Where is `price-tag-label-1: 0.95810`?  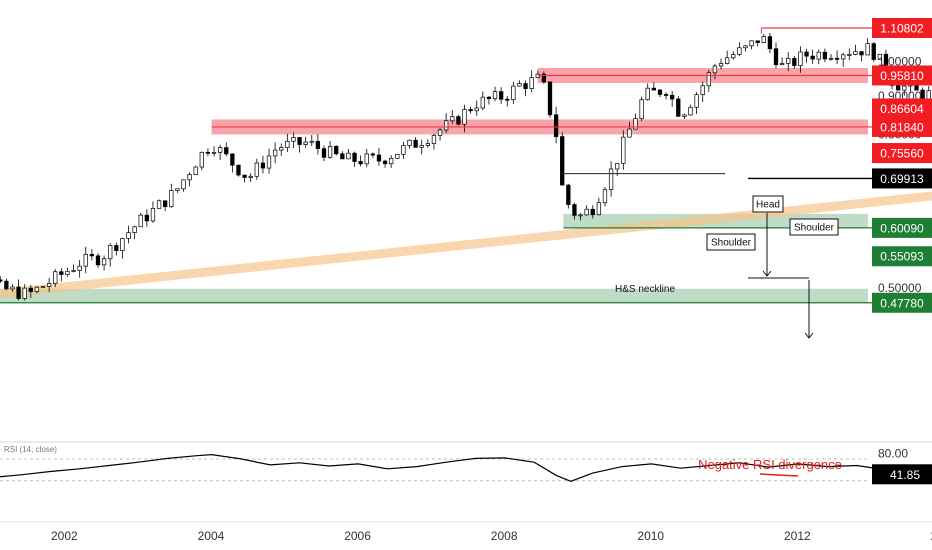 price-tag-label-1: 0.95810 is located at coordinates (902, 76).